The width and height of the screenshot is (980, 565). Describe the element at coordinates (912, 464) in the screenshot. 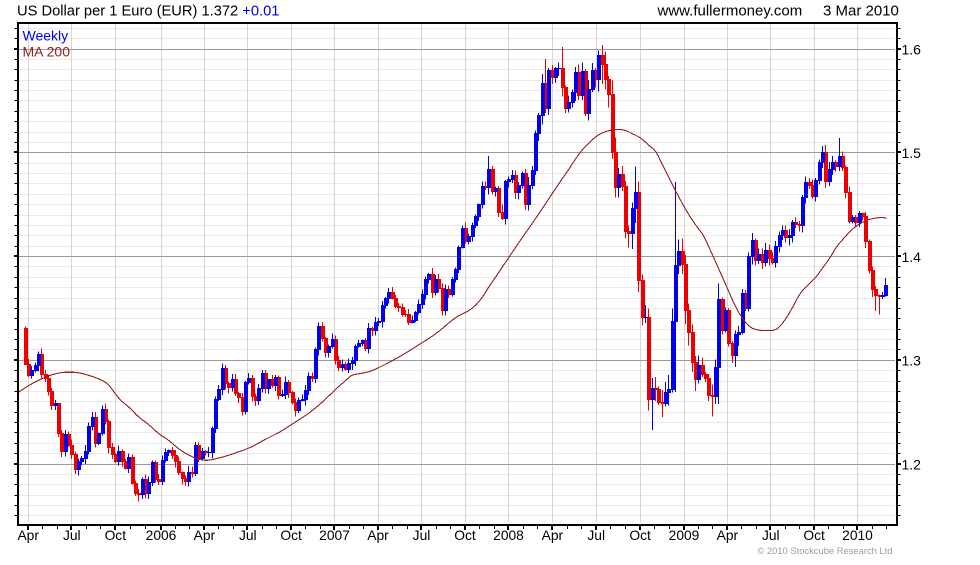

I see `svg-text: 1.2` at that location.